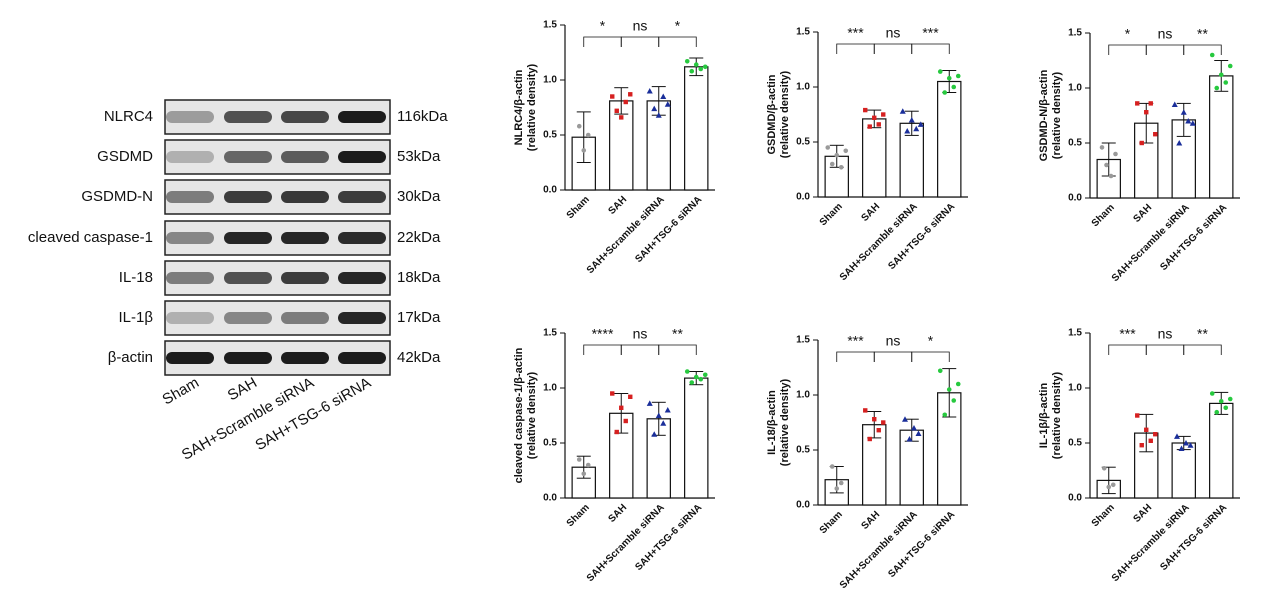 The height and width of the screenshot is (607, 1268). Describe the element at coordinates (422, 116) in the screenshot. I see `band-size: 116kDa` at that location.